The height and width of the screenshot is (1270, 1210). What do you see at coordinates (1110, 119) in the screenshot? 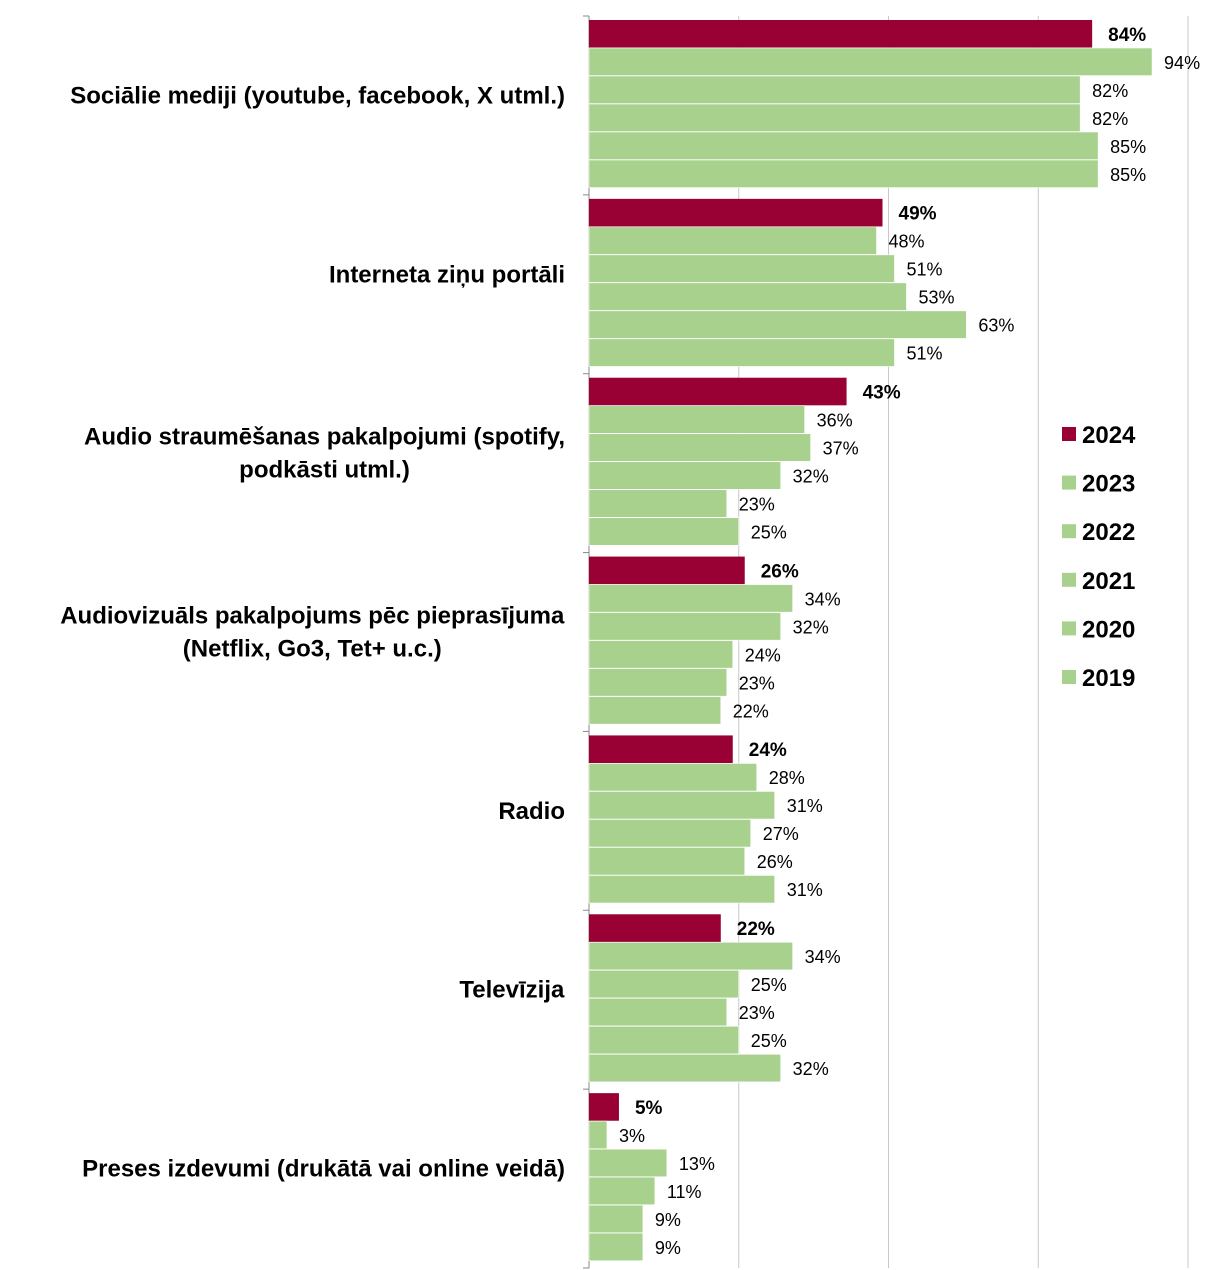
I see `data-label-2021-0: 82%` at bounding box center [1110, 119].